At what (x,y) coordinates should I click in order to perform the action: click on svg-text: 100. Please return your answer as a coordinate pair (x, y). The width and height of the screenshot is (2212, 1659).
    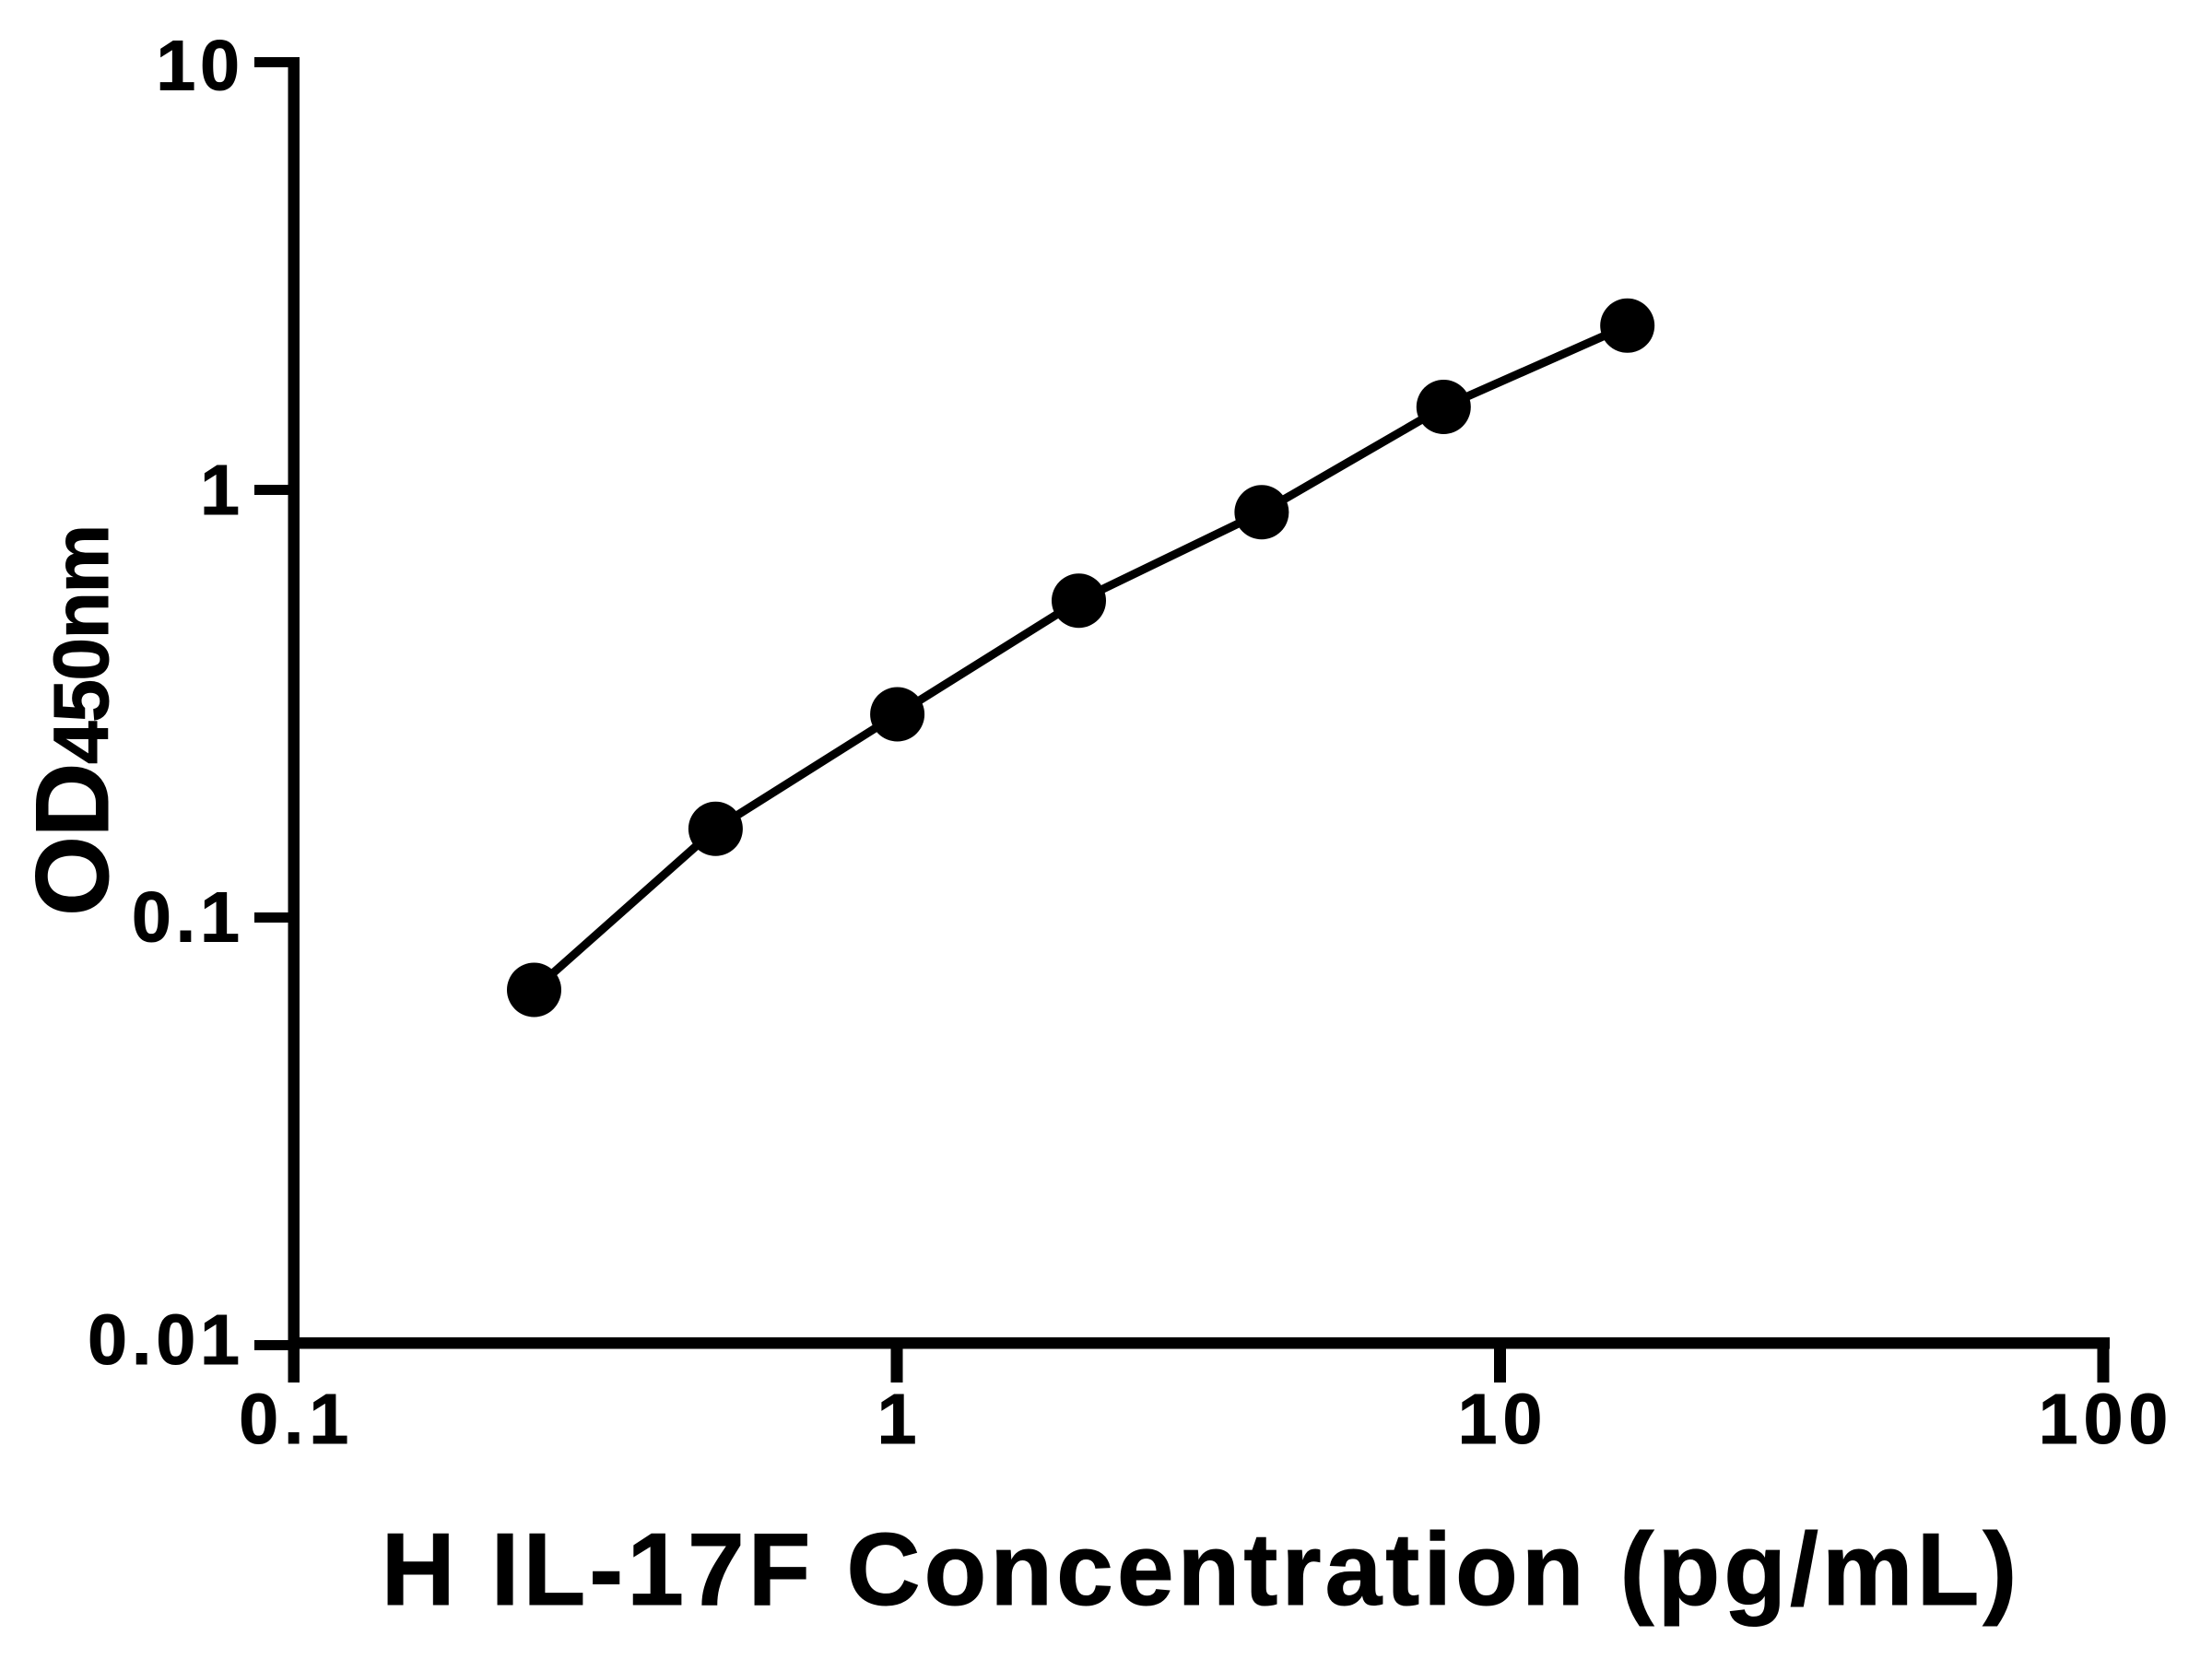
    Looking at the image, I should click on (2106, 1419).